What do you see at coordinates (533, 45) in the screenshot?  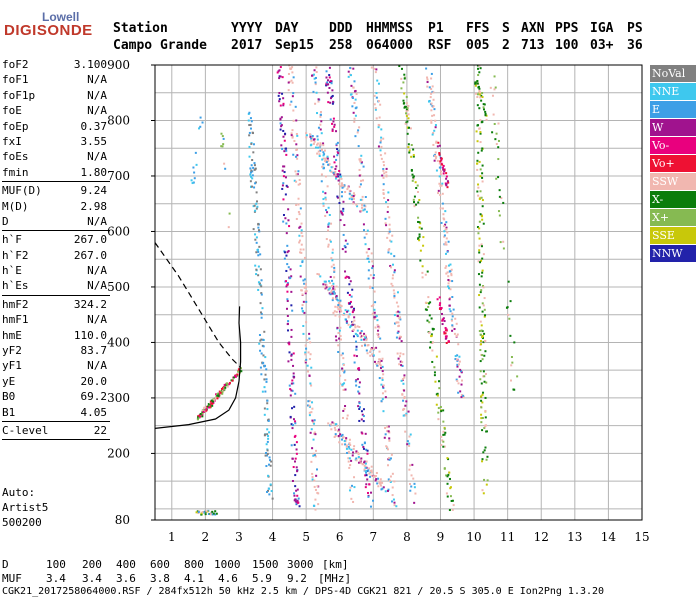 I see `header-value: 713` at bounding box center [533, 45].